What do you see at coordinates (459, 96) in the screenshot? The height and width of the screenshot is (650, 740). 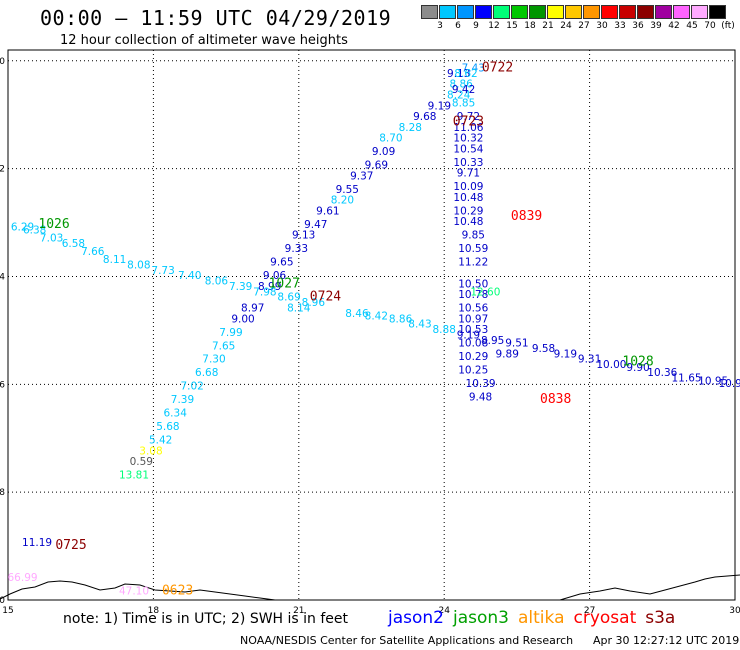 I see `wave-height-value: 8.24` at bounding box center [459, 96].